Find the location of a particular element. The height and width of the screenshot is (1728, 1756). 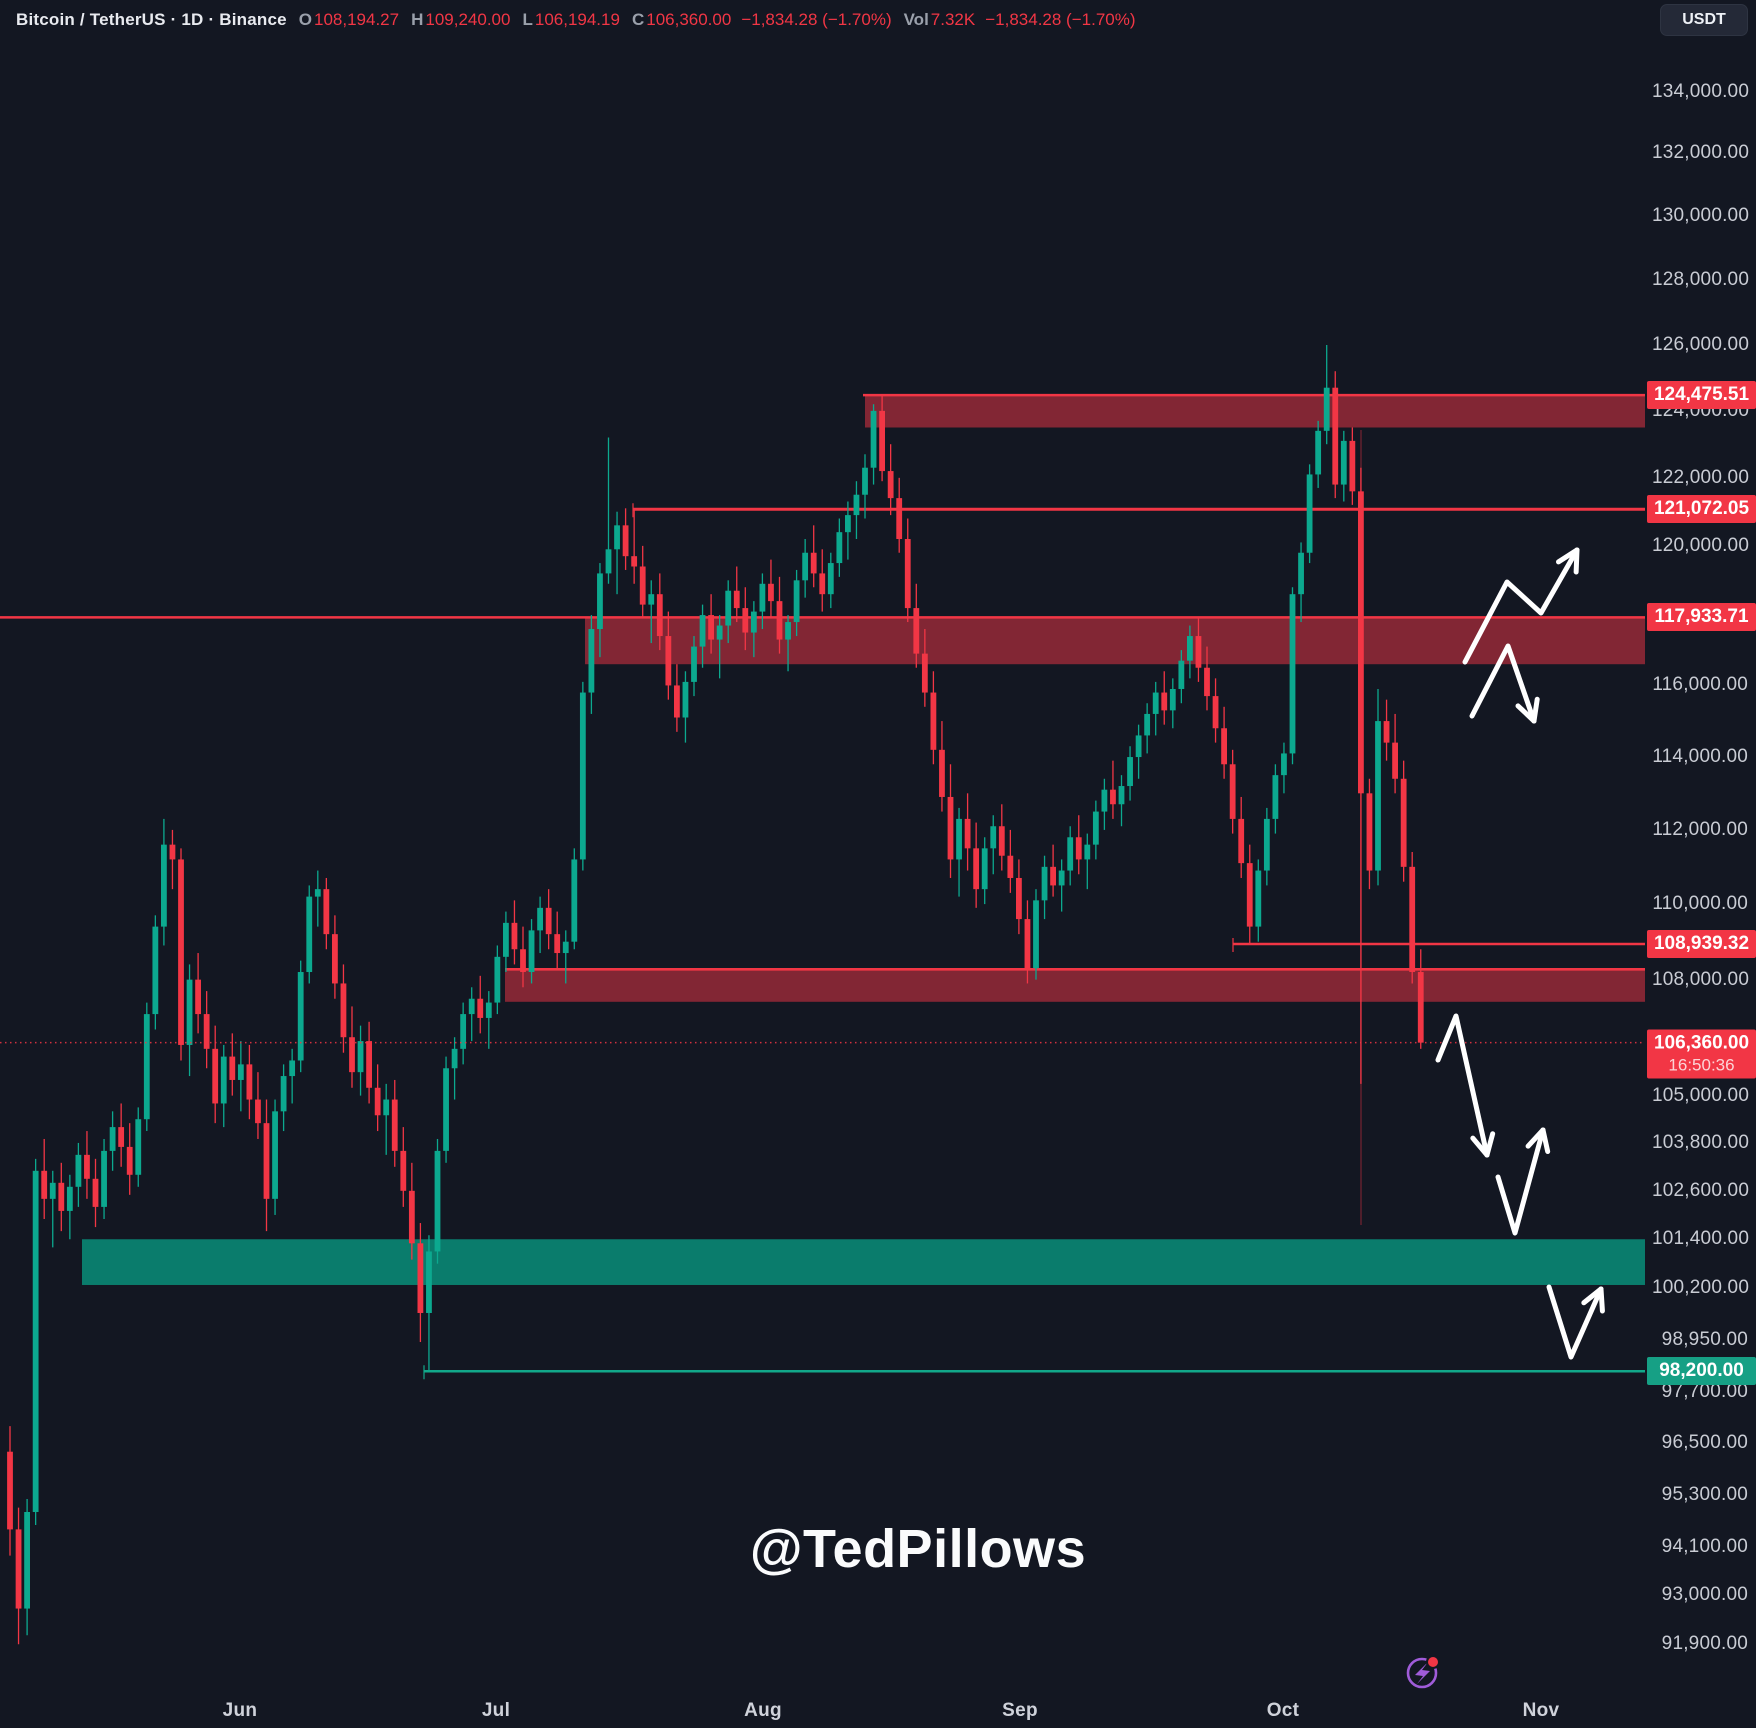

symbol-title: Bitcoin / TetherUS · 1D · Binance is located at coordinates (151, 19).